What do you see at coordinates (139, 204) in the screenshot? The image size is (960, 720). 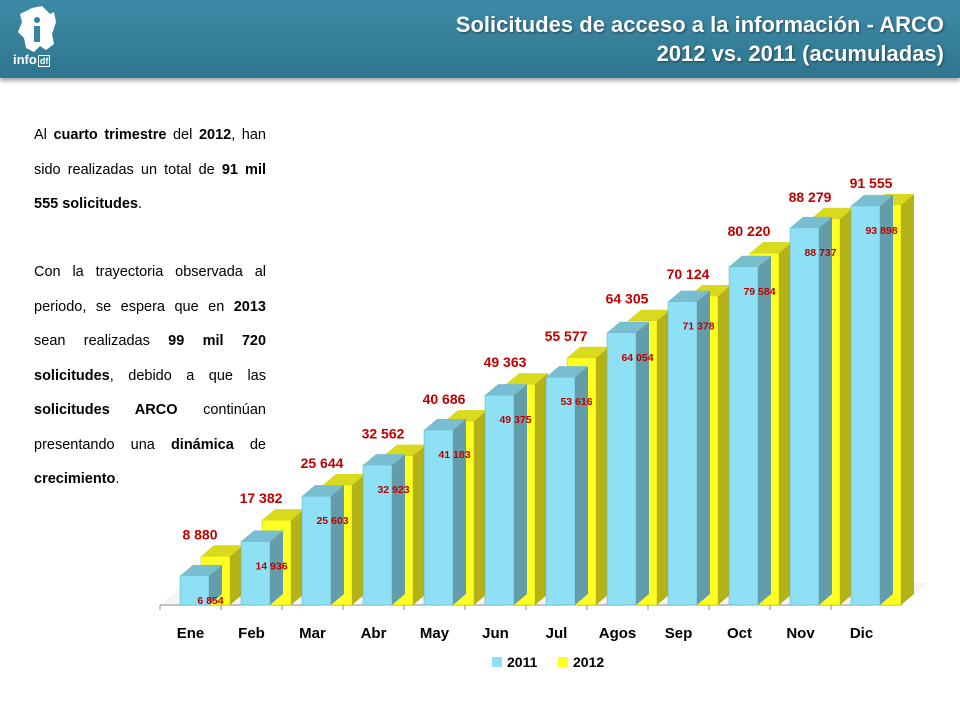 I see `p1-run-6: .` at bounding box center [139, 204].